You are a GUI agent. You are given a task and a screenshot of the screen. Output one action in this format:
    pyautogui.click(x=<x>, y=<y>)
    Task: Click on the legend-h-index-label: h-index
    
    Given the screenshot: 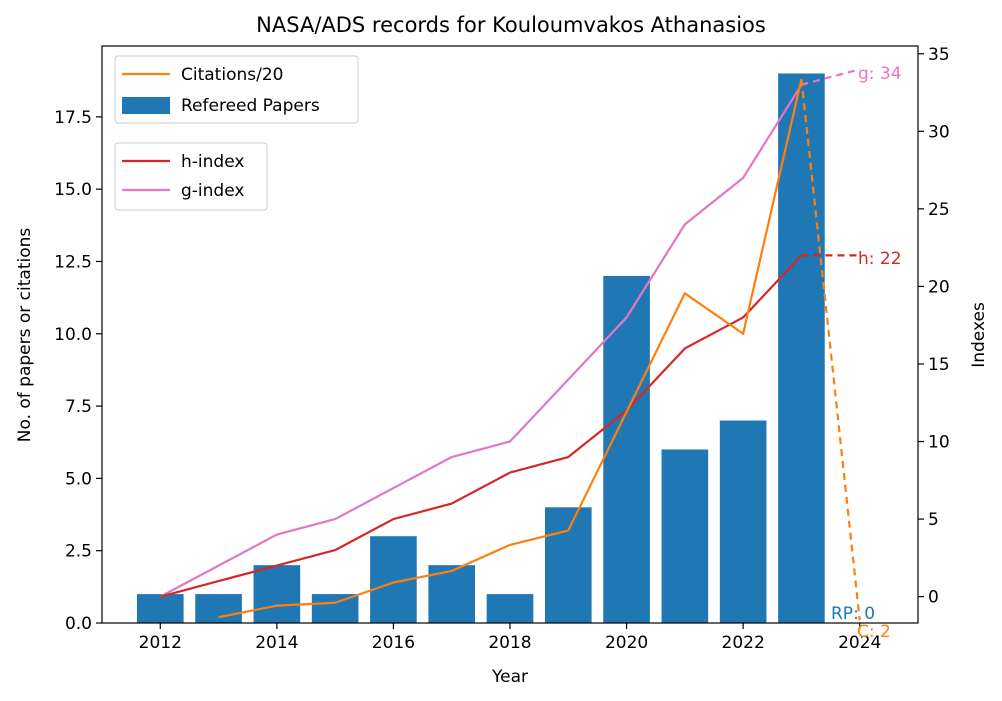 What is the action you would take?
    pyautogui.click(x=212, y=162)
    